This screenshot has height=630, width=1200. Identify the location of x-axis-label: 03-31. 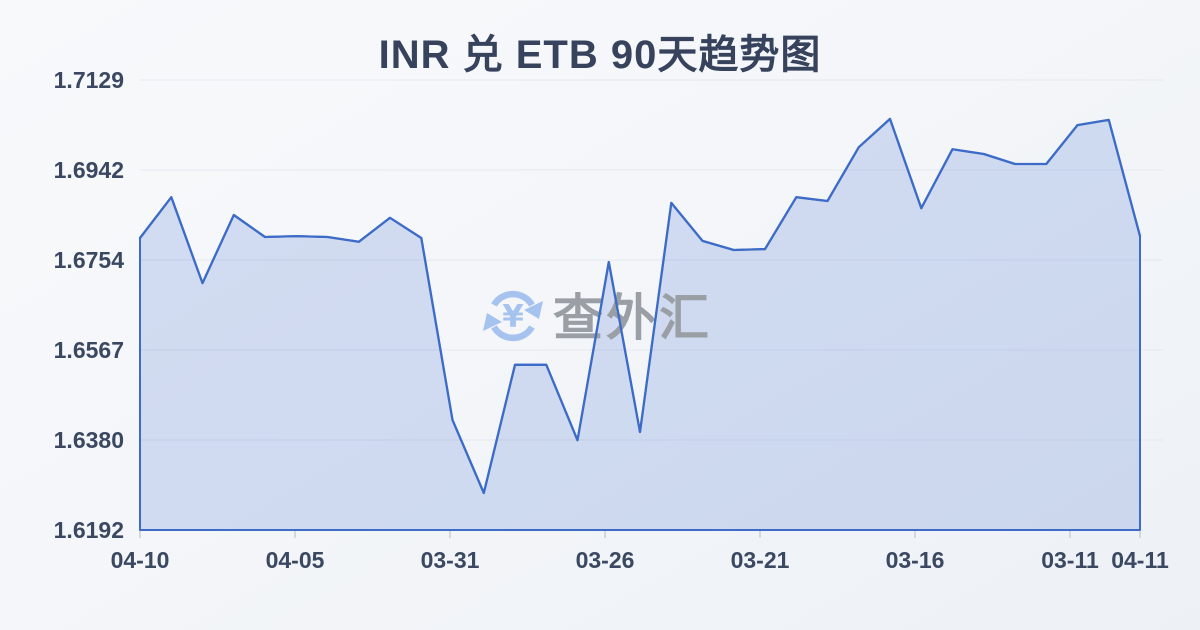
(450, 560).